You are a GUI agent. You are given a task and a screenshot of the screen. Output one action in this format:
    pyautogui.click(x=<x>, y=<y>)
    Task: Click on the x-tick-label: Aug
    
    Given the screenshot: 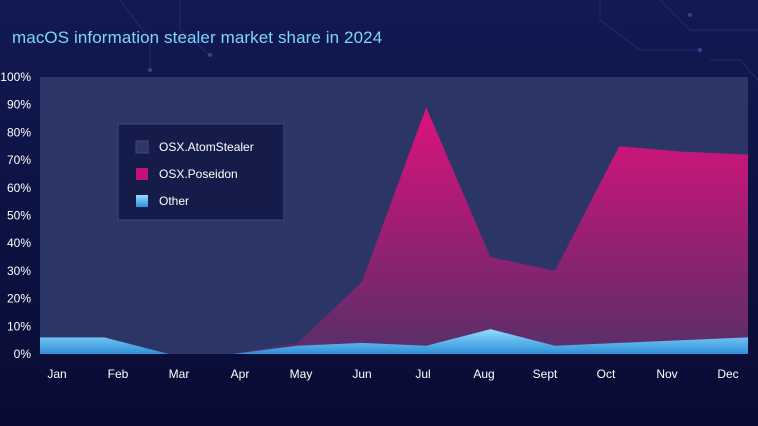 What is the action you would take?
    pyautogui.click(x=483, y=374)
    